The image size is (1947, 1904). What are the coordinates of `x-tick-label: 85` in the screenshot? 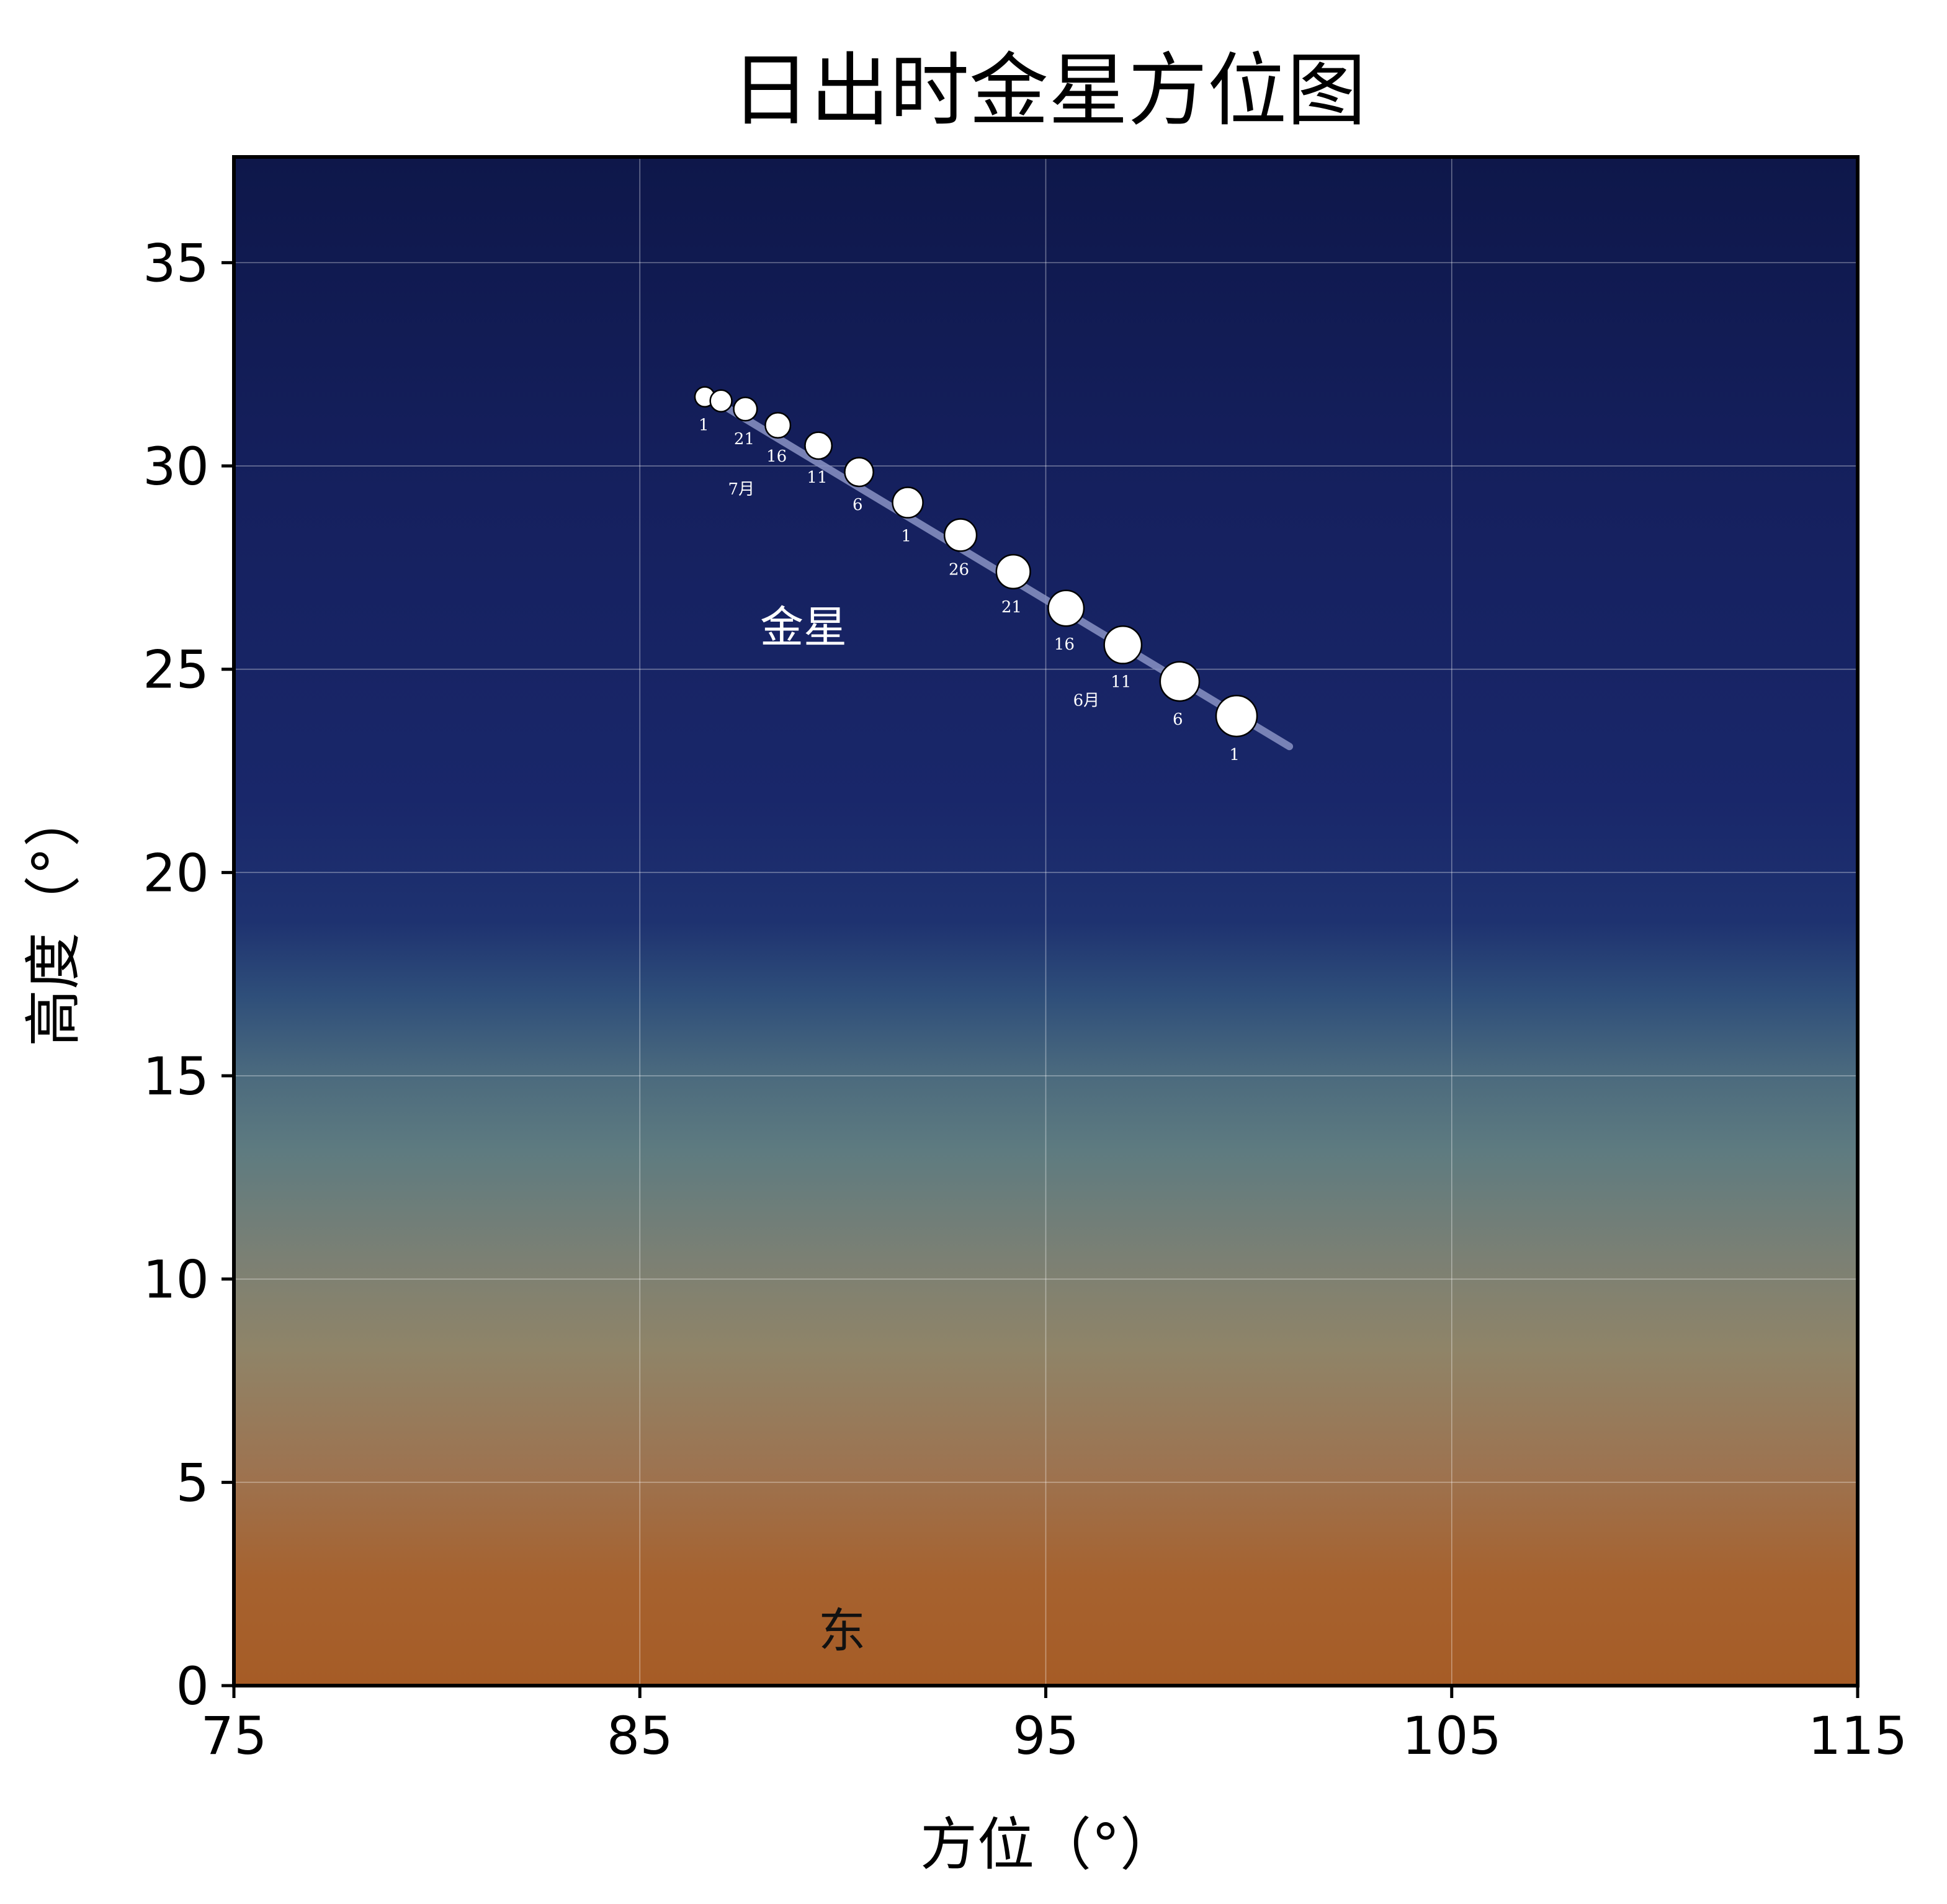 It's located at (640, 1736).